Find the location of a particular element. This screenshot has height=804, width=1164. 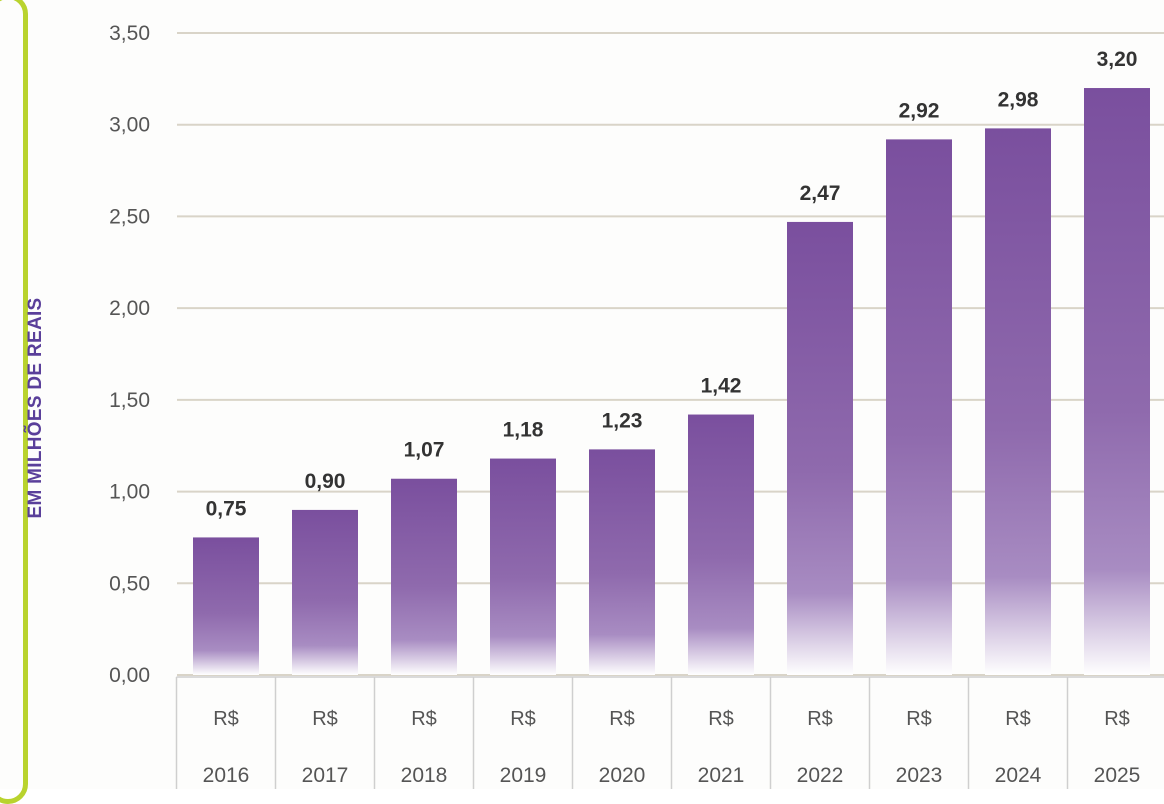

x-tick-year: 2016 is located at coordinates (226, 775).